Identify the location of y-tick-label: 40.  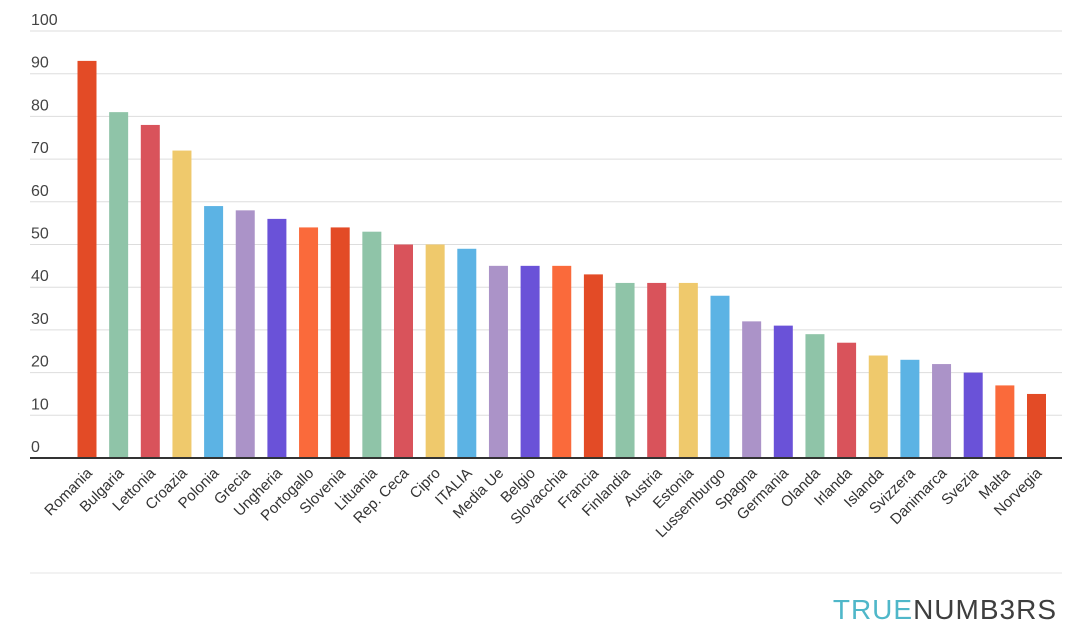
(40, 276).